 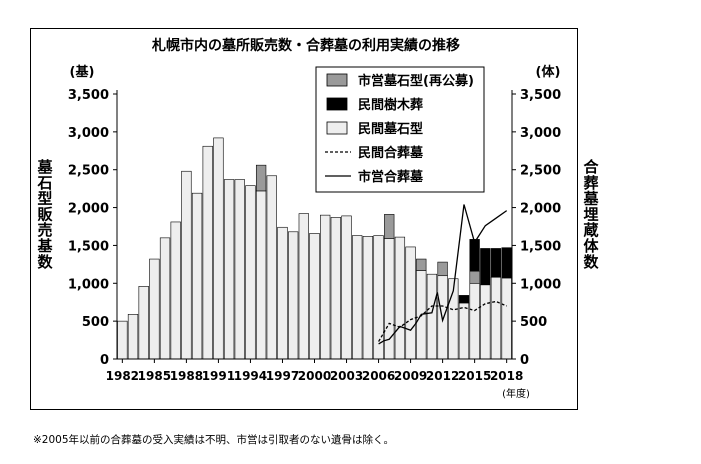 I want to click on y2-tick-label: 500, so click(x=533, y=322).